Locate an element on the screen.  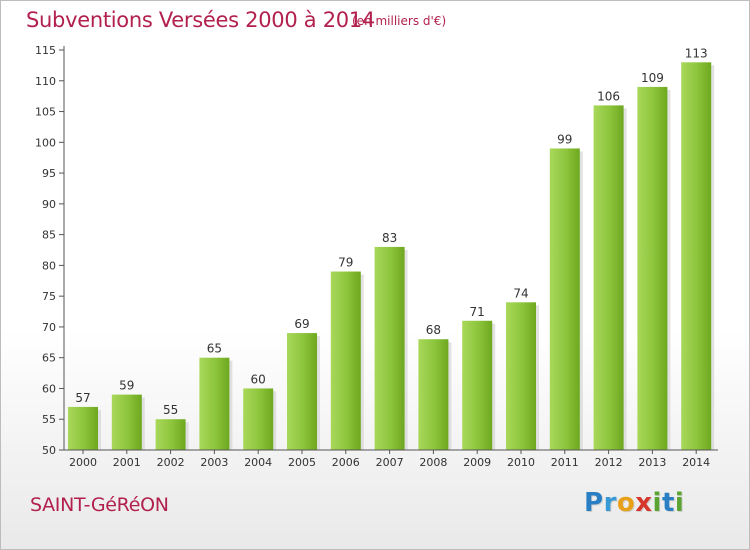
bar-value-label: 113 is located at coordinates (696, 53).